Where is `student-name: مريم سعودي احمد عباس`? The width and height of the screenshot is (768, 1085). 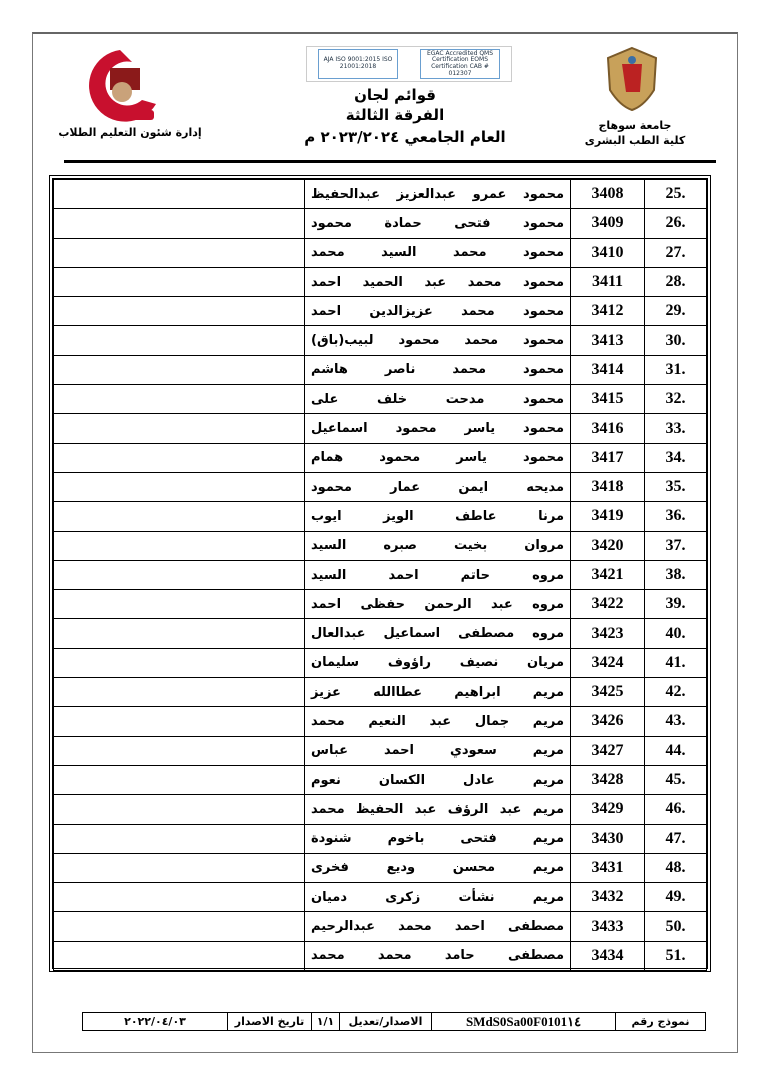
student-name: مريم سعودي احمد عباس is located at coordinates (437, 750).